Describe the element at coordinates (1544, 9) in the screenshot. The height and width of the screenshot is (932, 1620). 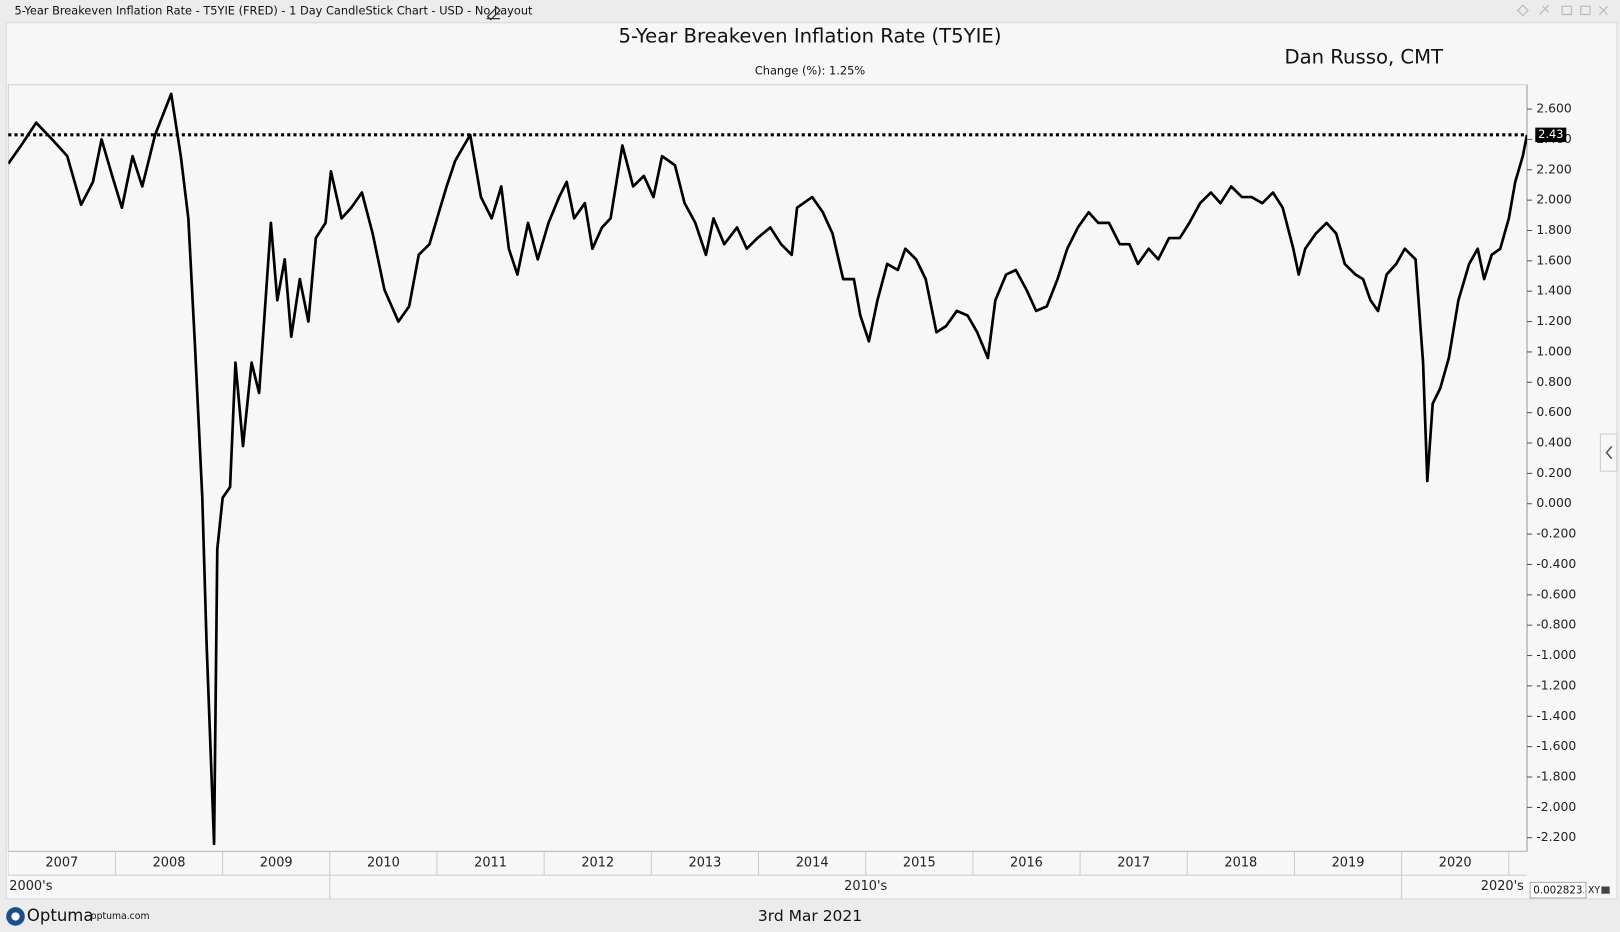
I see `pin-icon` at that location.